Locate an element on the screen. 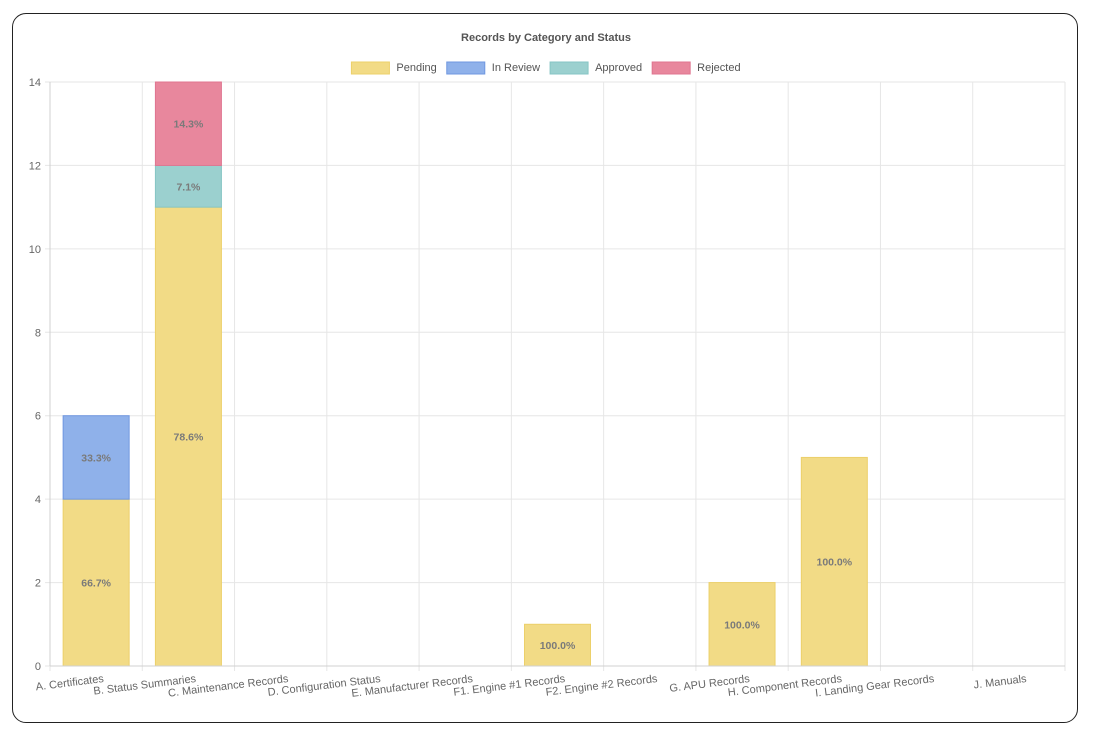  bar-g-apu-records-pending is located at coordinates (742, 624).